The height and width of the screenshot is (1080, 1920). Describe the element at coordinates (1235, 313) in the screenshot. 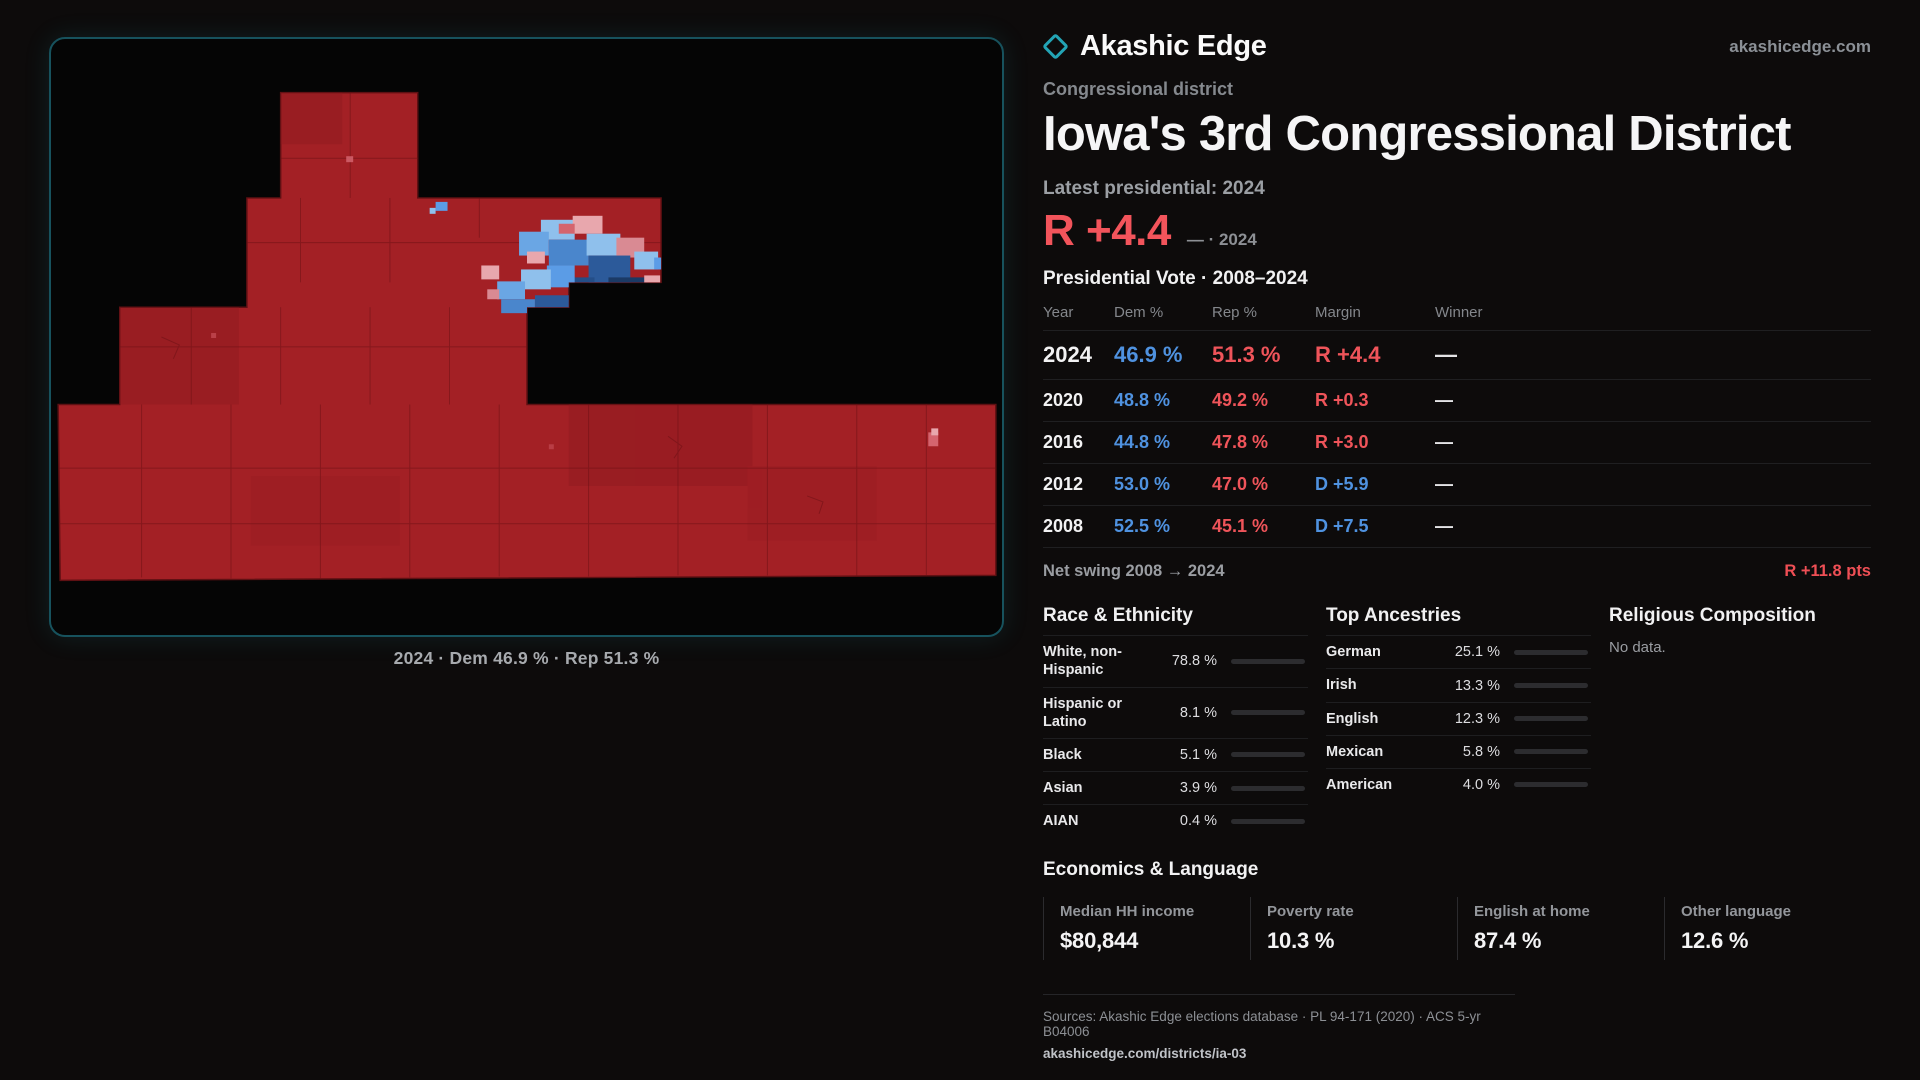

I see `col-rep: Rep %` at that location.